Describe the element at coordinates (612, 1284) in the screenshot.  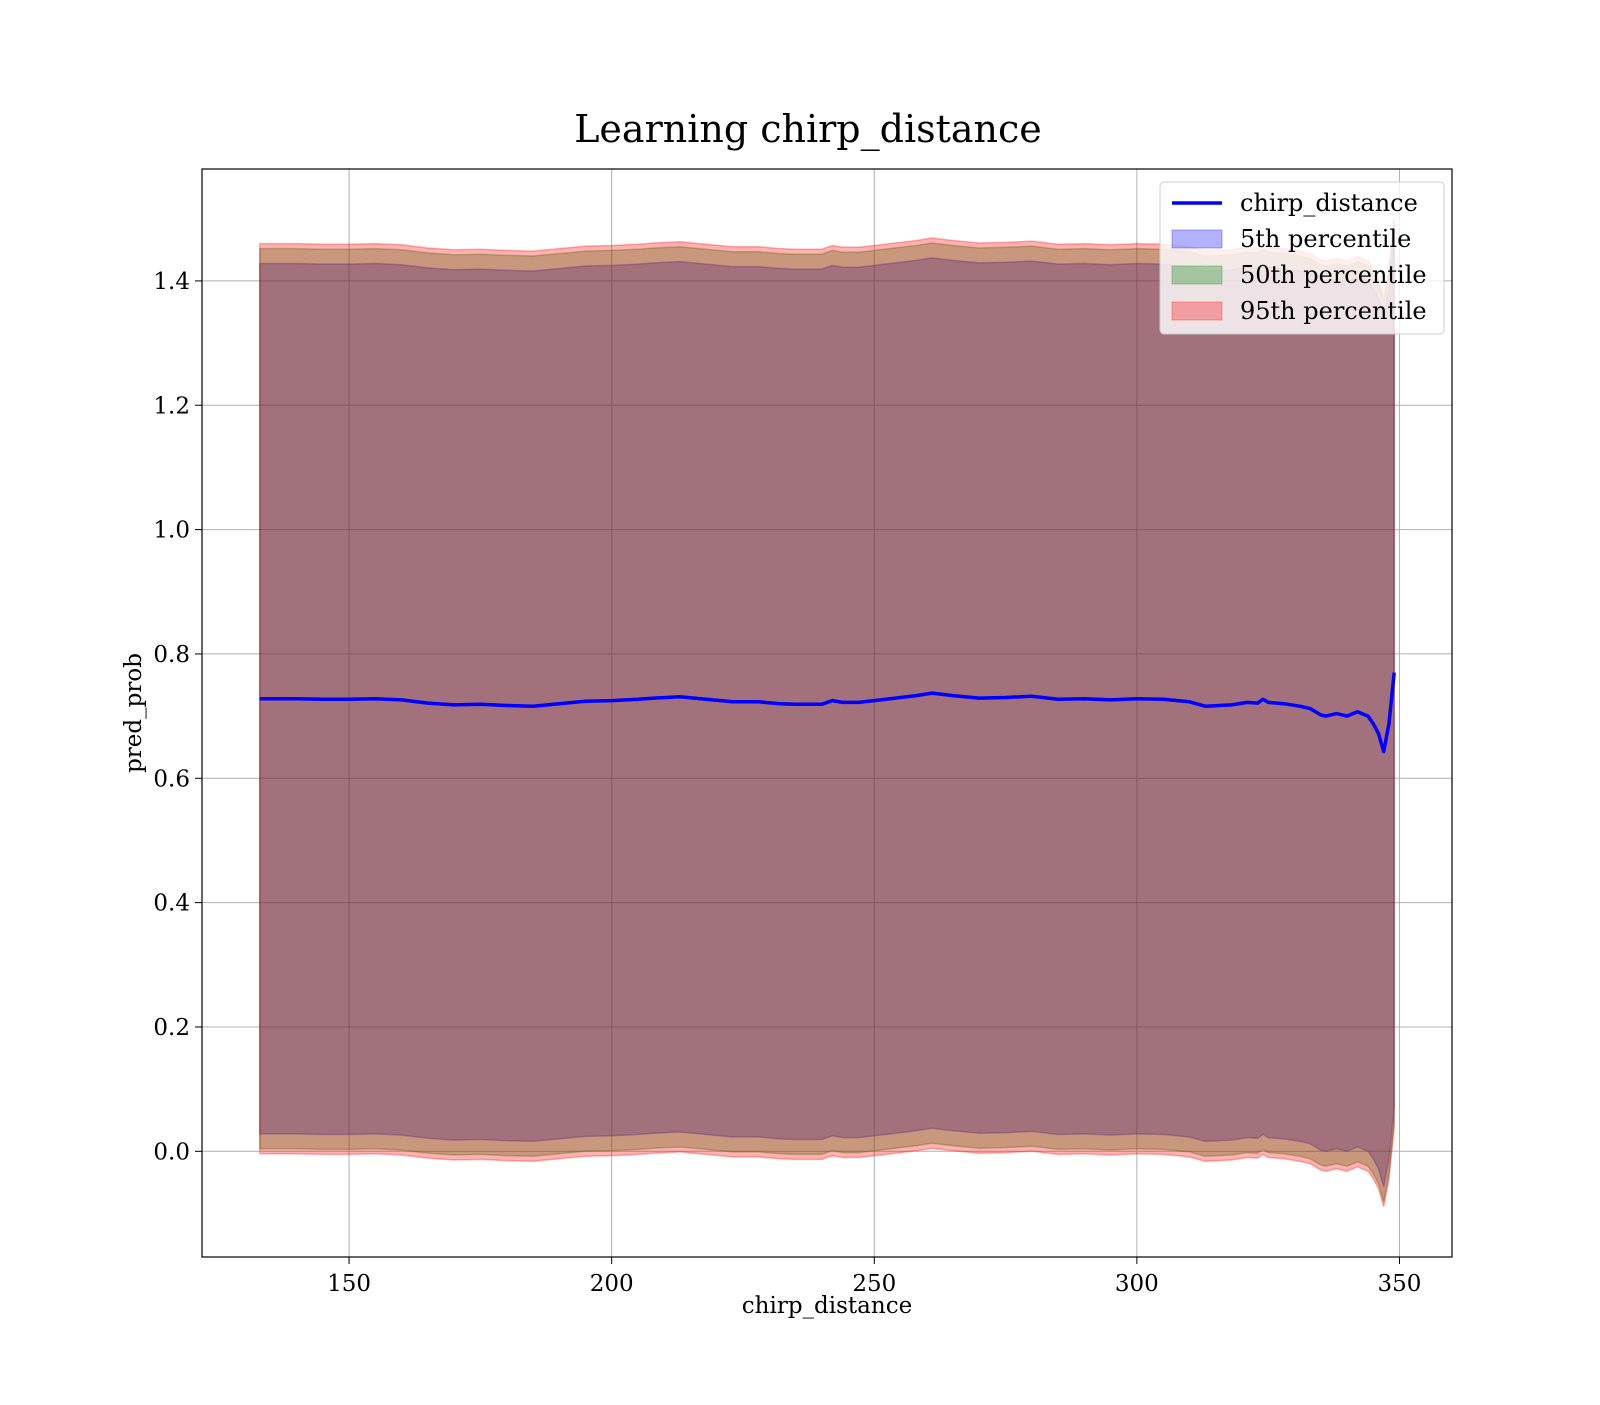
I see `x-tick-label: 200` at that location.